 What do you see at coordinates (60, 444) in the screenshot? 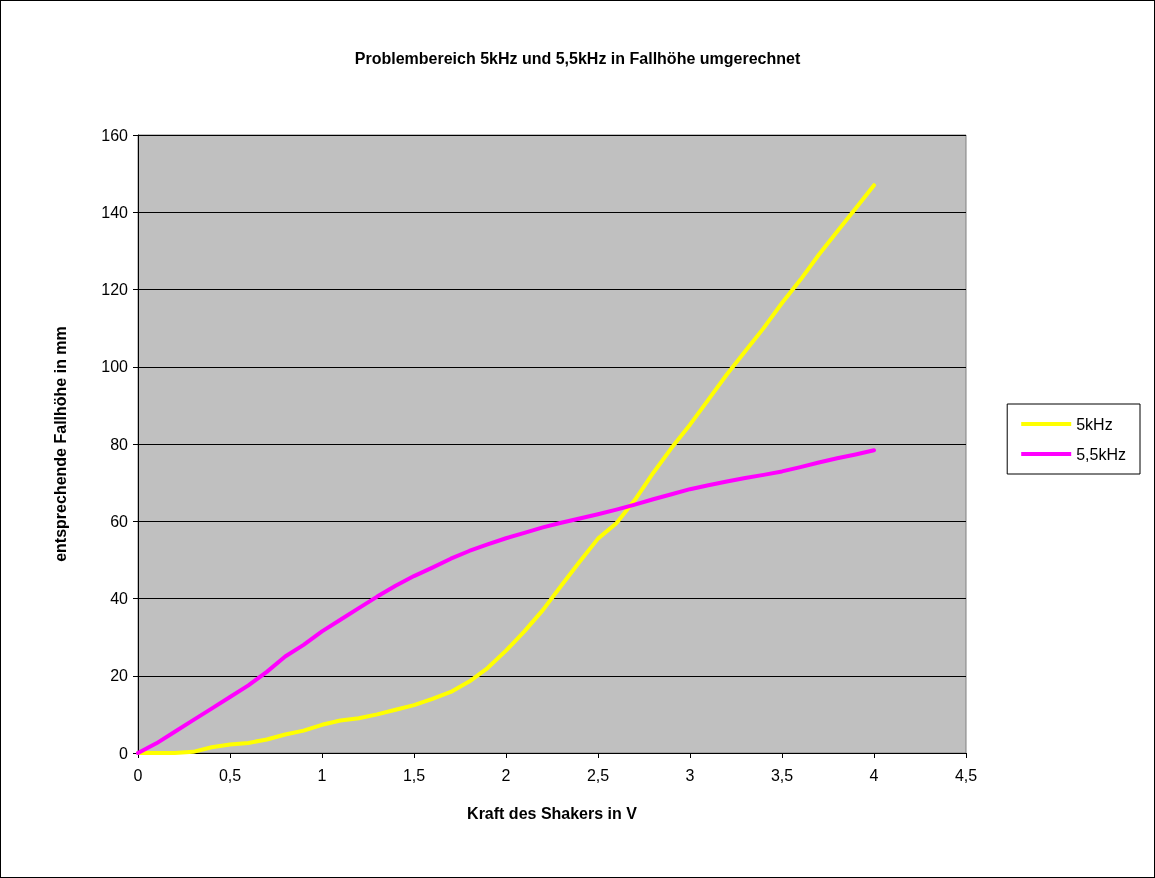
I see `y-axis-title: entsprechende Fallhöhe in mm` at bounding box center [60, 444].